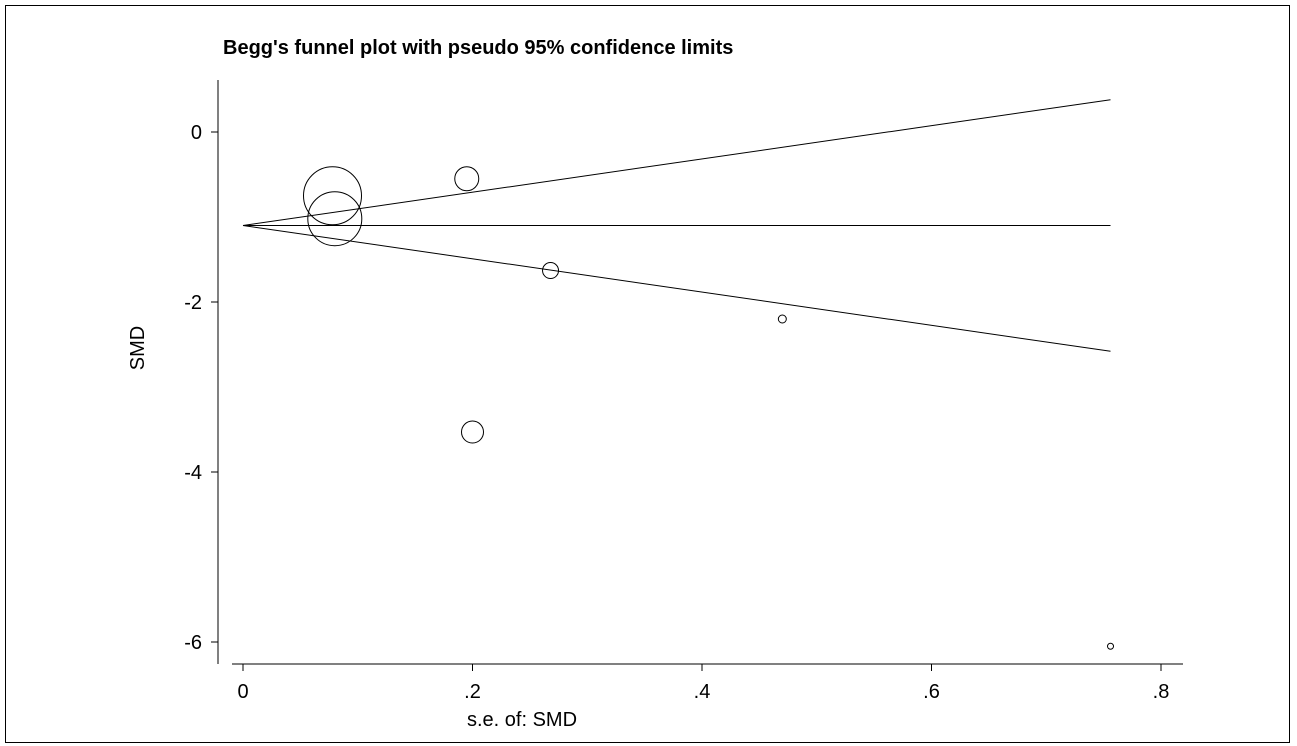 This screenshot has width=1297, height=746. What do you see at coordinates (193, 473) in the screenshot?
I see `y-tick-label: -4` at bounding box center [193, 473].